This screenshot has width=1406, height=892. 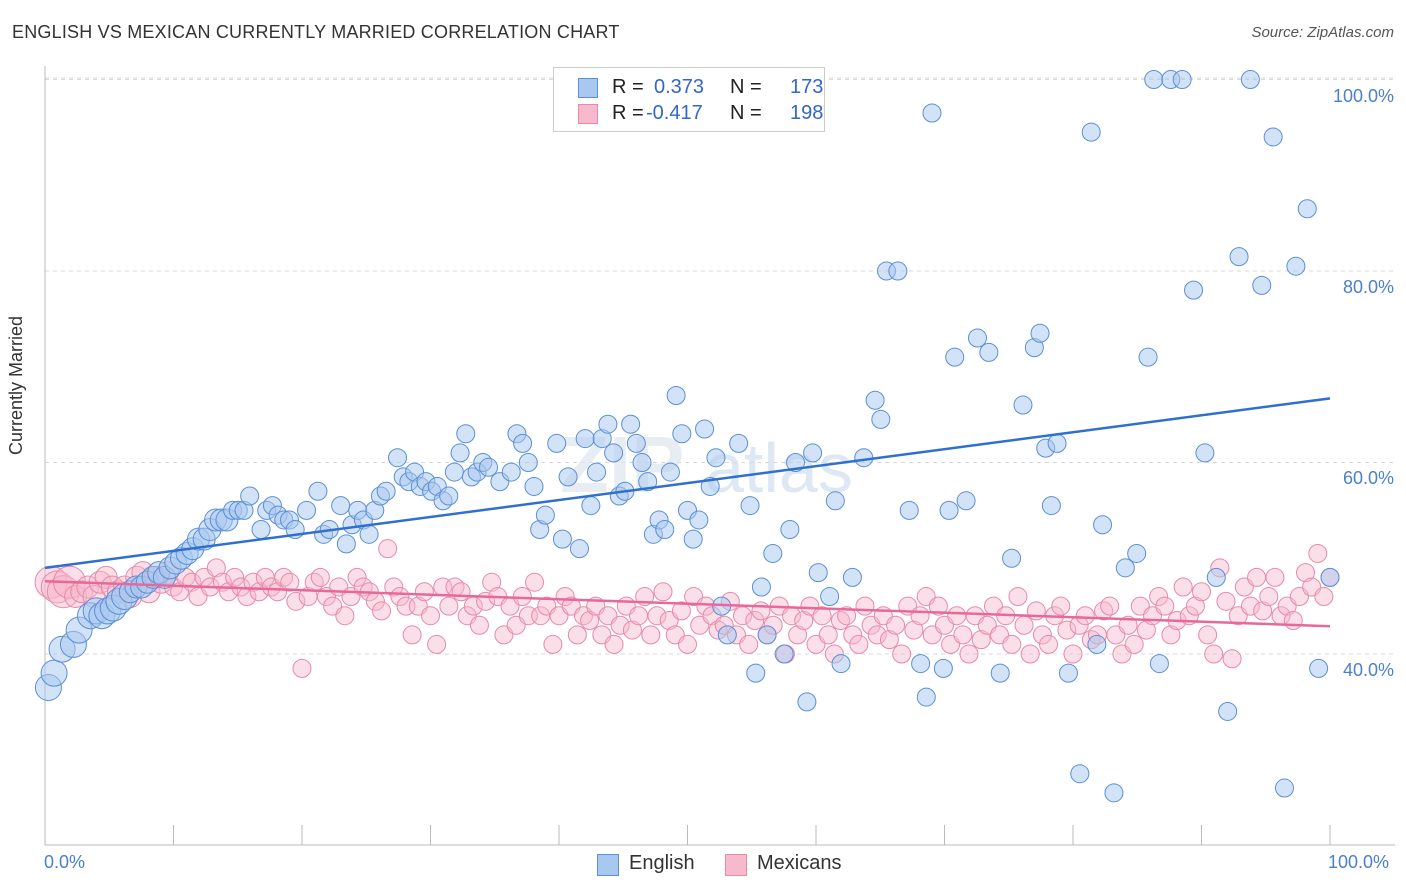 What do you see at coordinates (689, 99) in the screenshot?
I see `correlation-legend: R = 0.373 N = 173 R = -0.417 N = 198` at bounding box center [689, 99].